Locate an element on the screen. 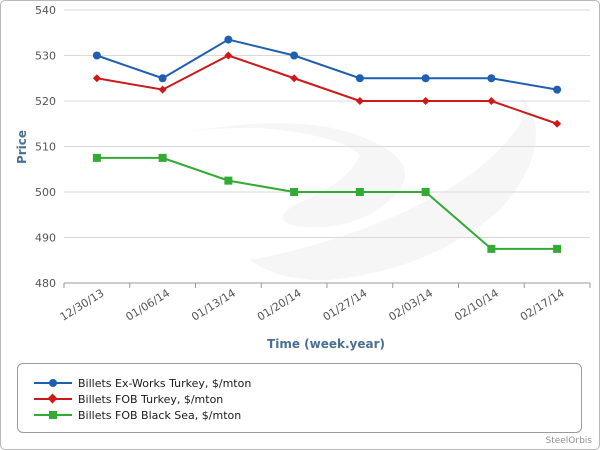  x-tick-label: 01/27/14 is located at coordinates (345, 305).